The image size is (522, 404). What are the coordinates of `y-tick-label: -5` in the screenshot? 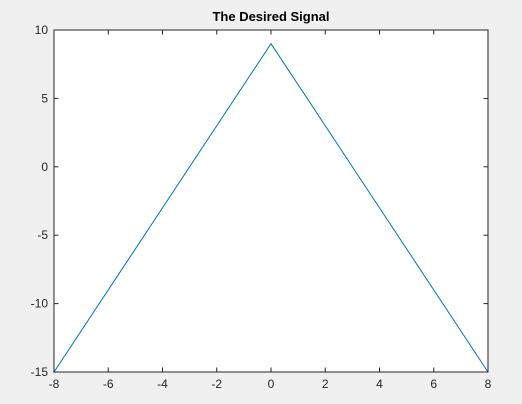 It's located at (42, 235).